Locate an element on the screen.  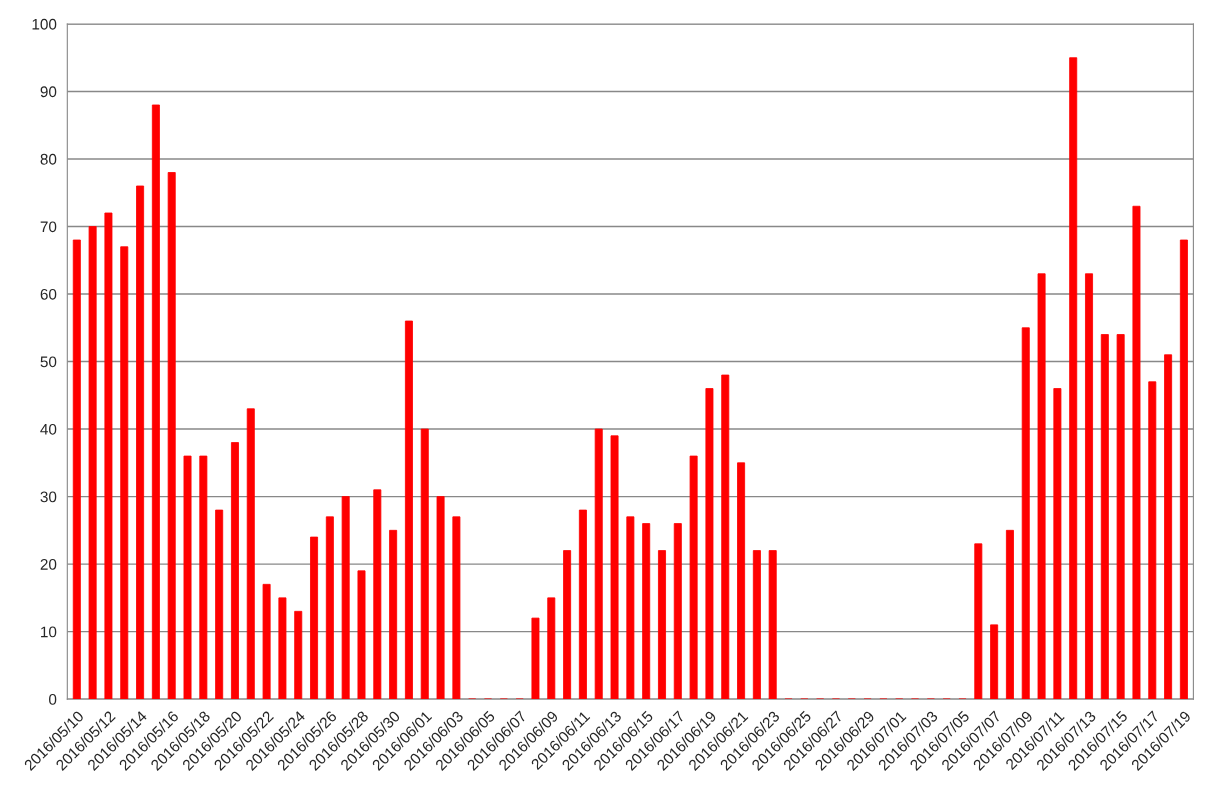
y-tick-label: 90 is located at coordinates (48, 92).